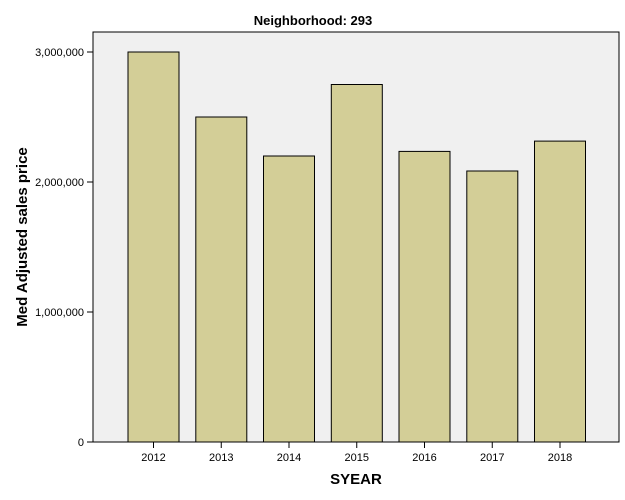 The width and height of the screenshot is (625, 500). I want to click on bar-2013, so click(221, 279).